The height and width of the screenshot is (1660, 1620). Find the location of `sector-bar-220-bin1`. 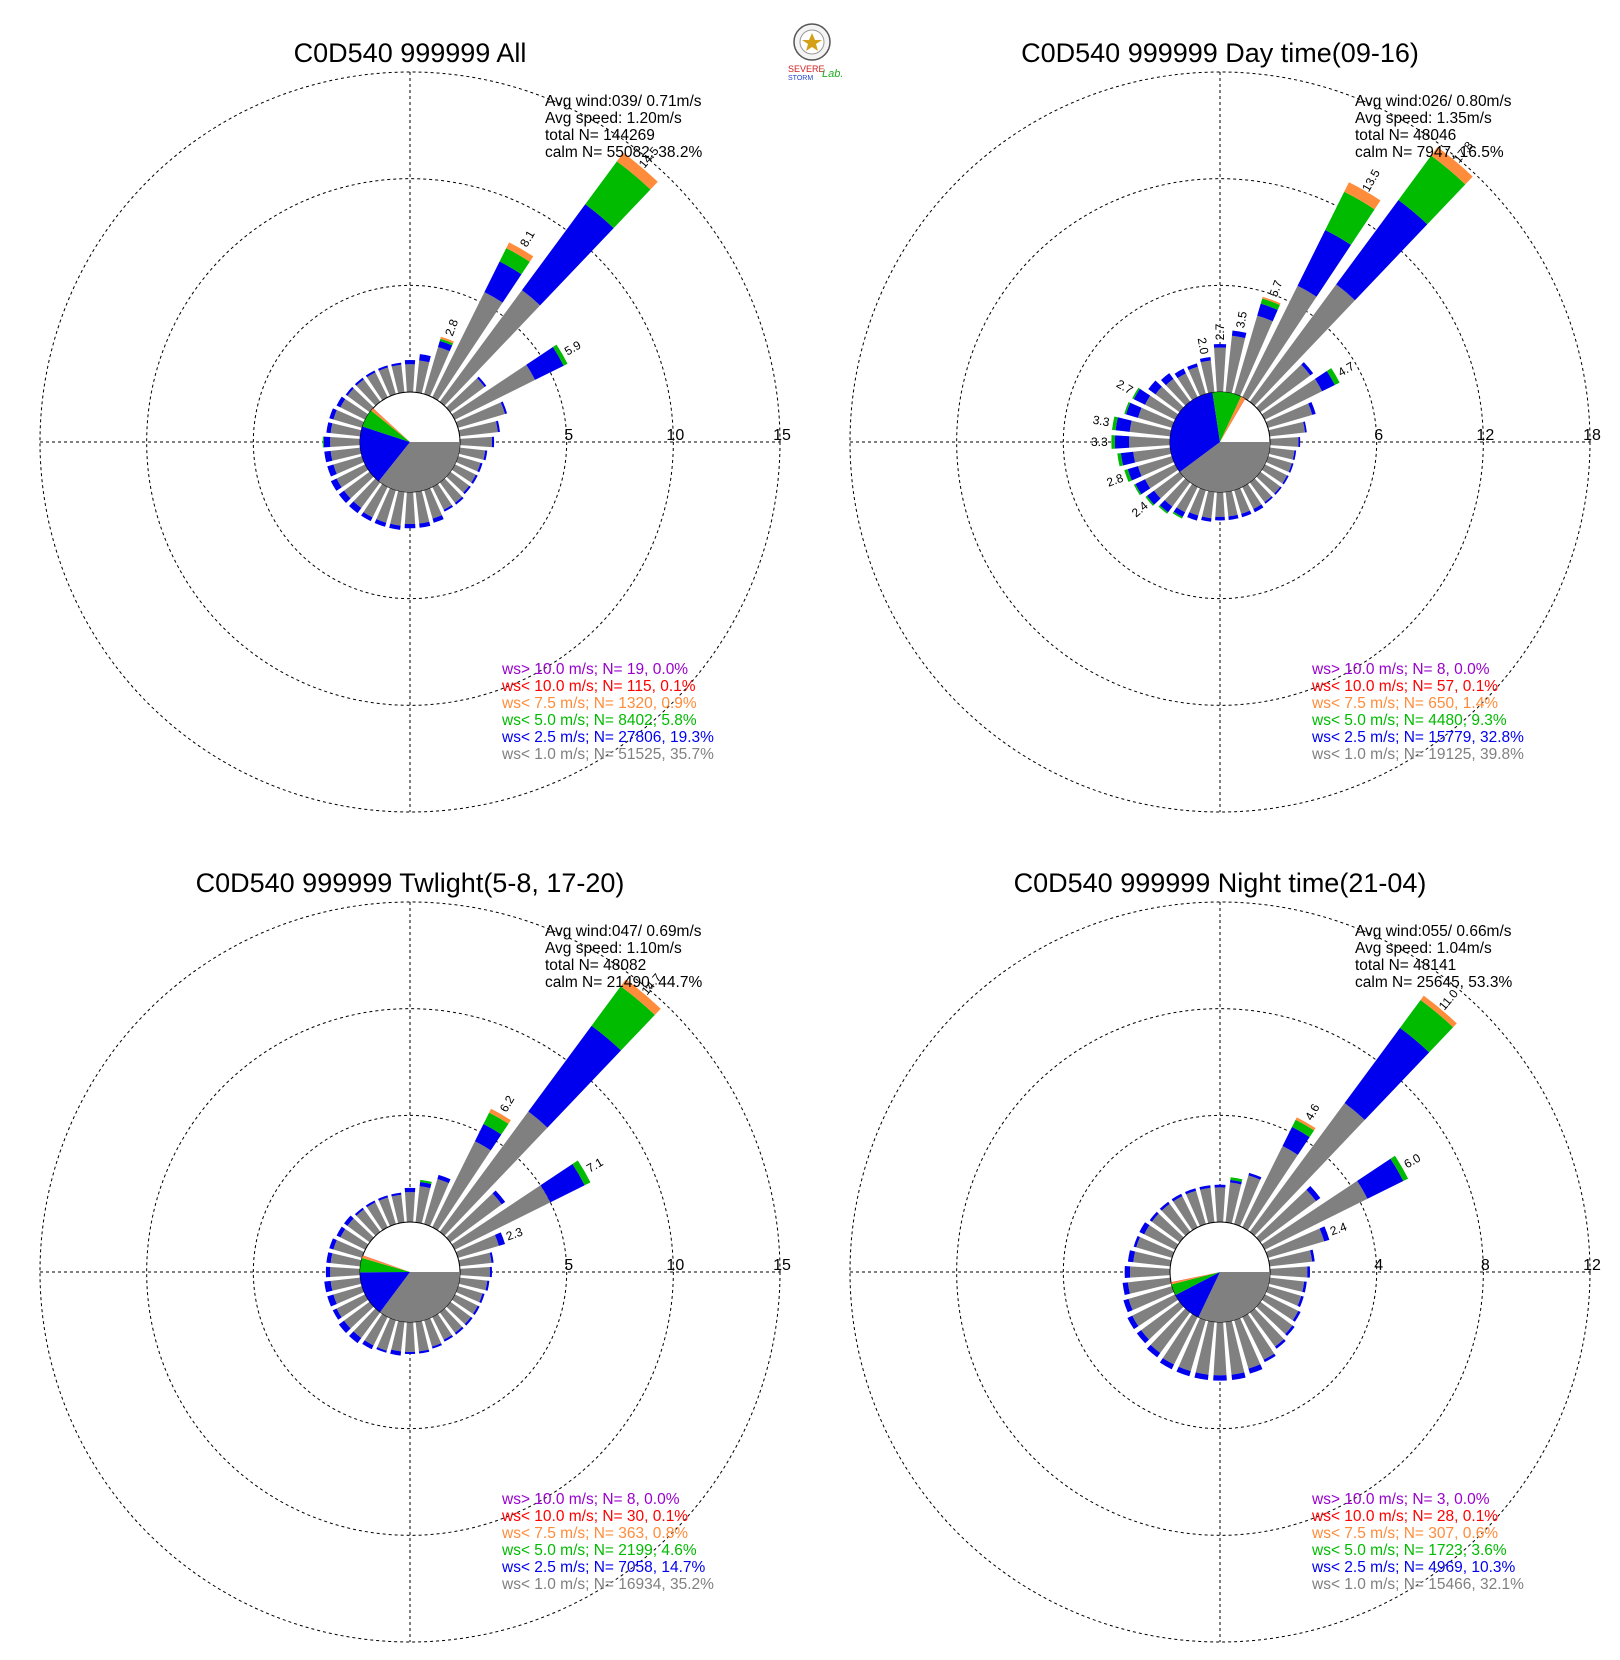

sector-bar-220-bin1 is located at coordinates (1177, 492).